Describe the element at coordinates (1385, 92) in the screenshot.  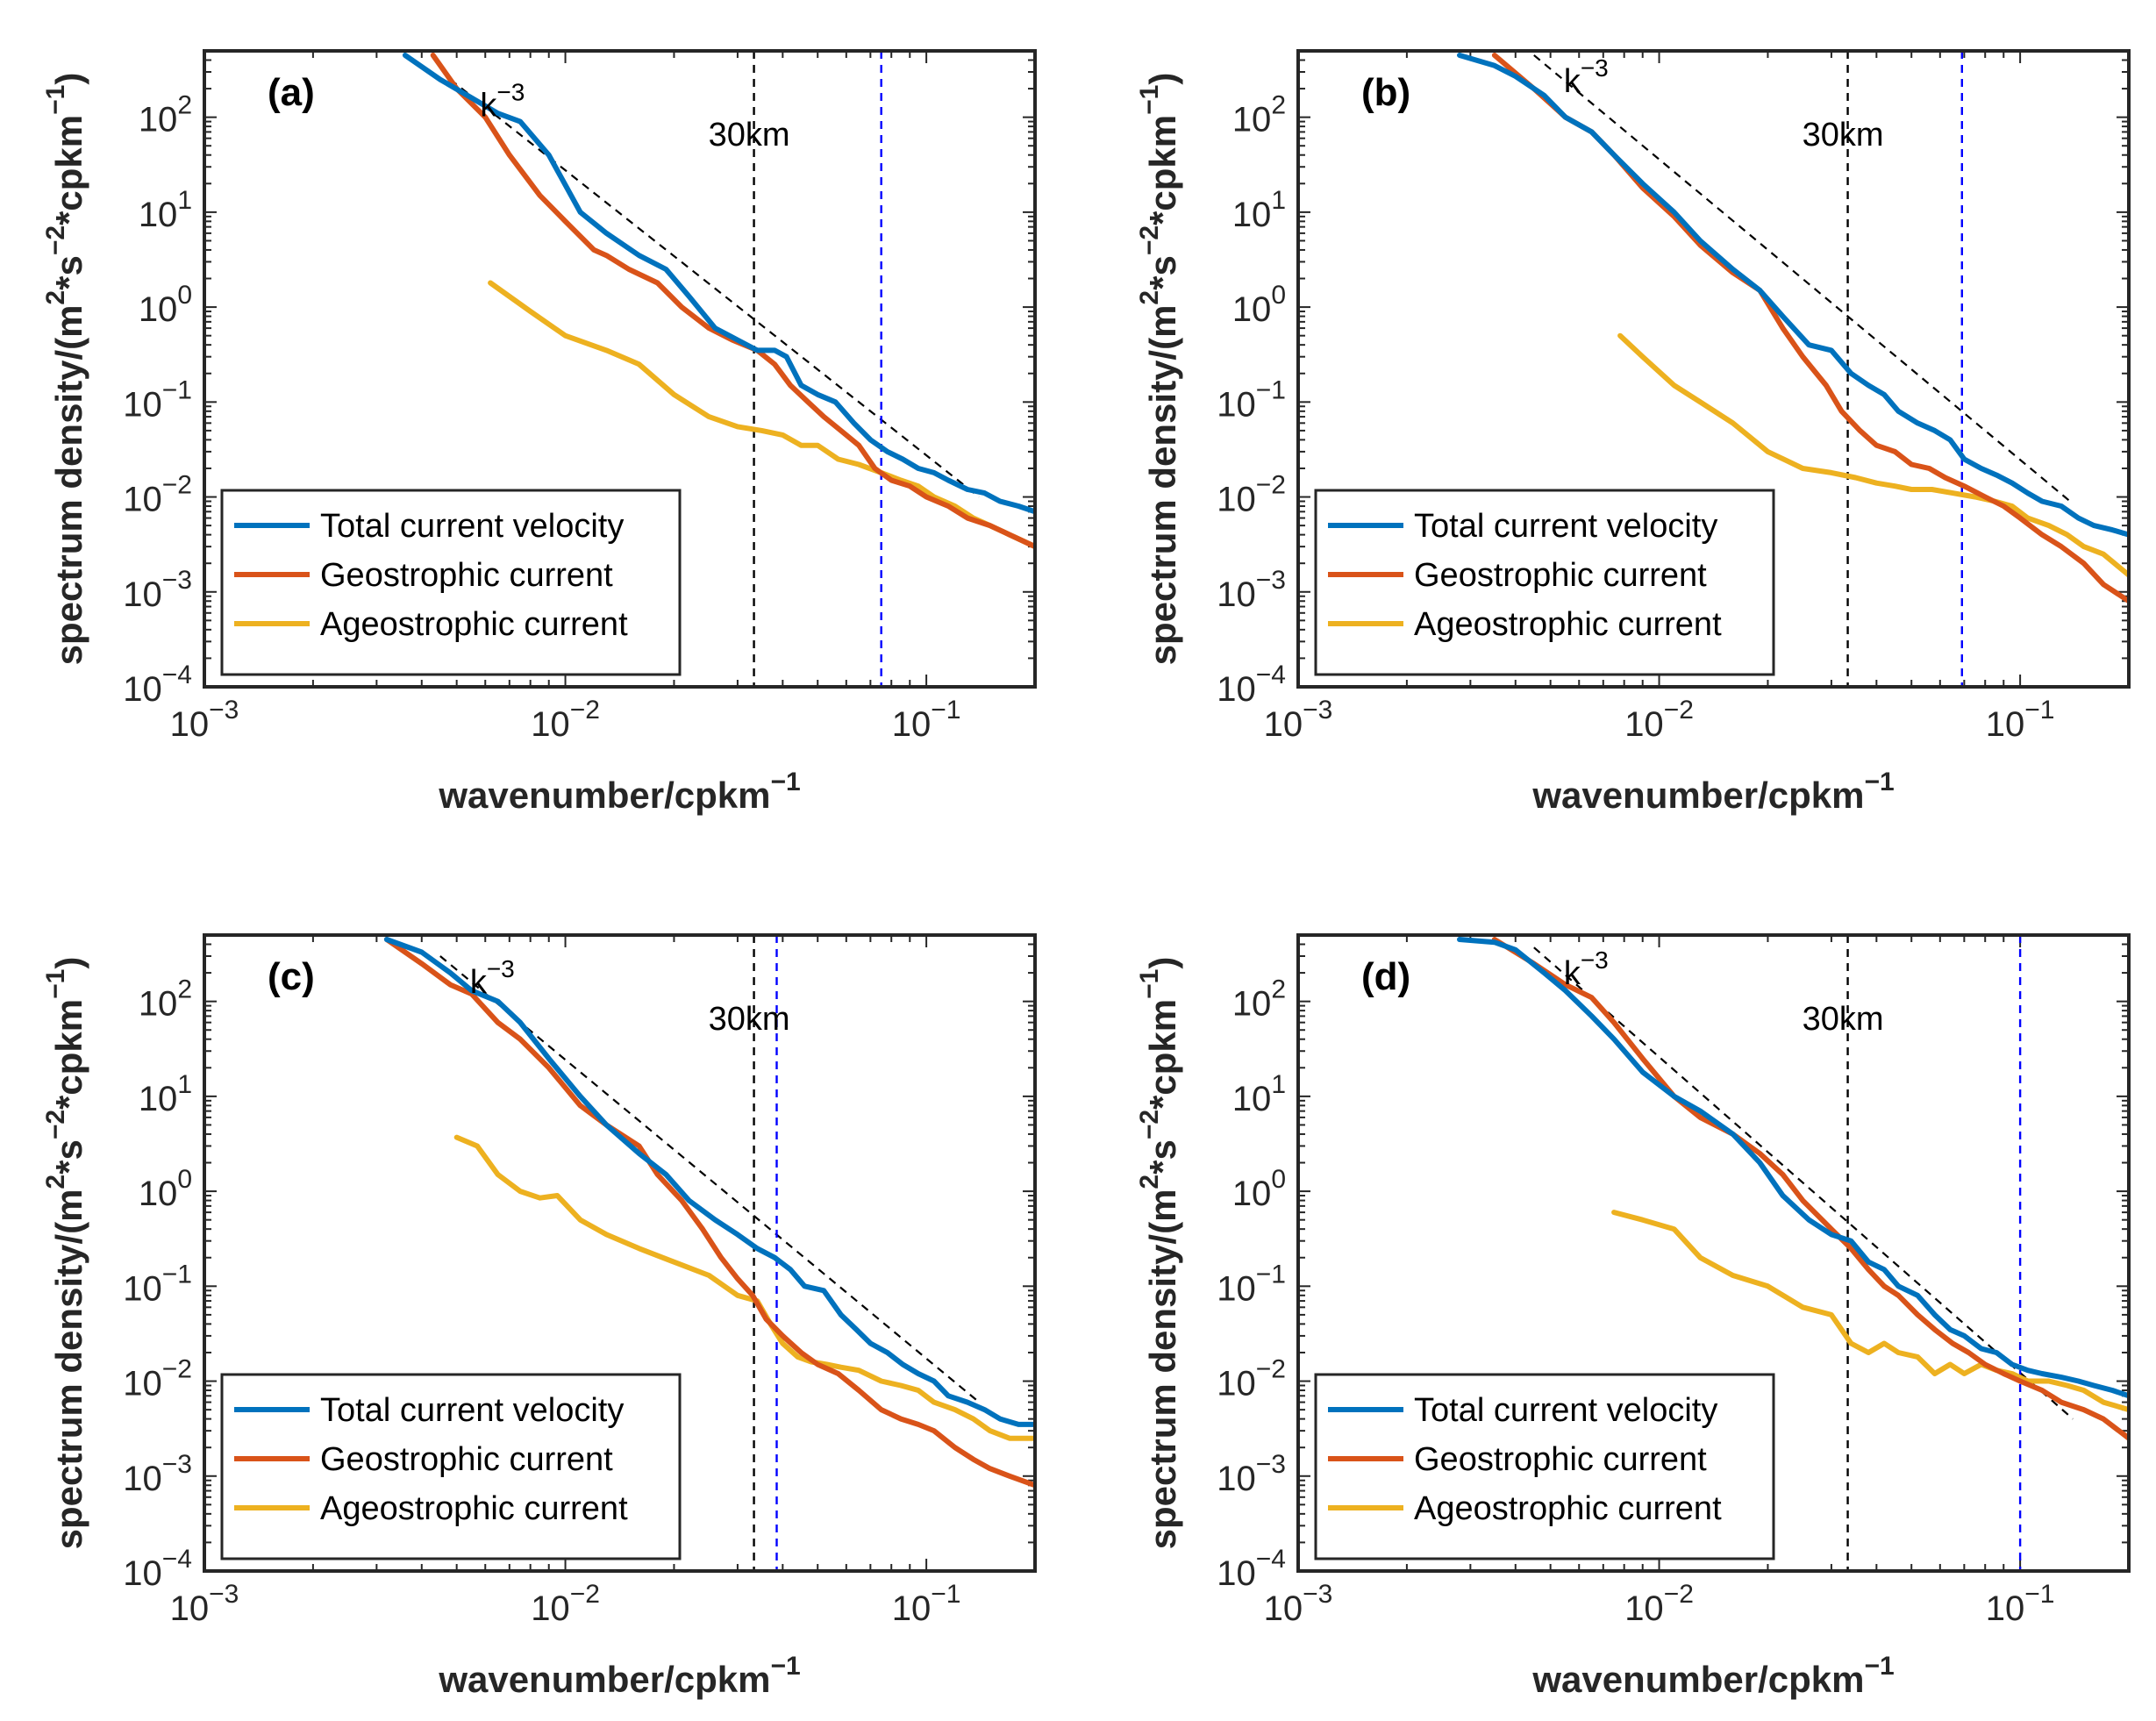
I see `panel-label: (b)` at that location.